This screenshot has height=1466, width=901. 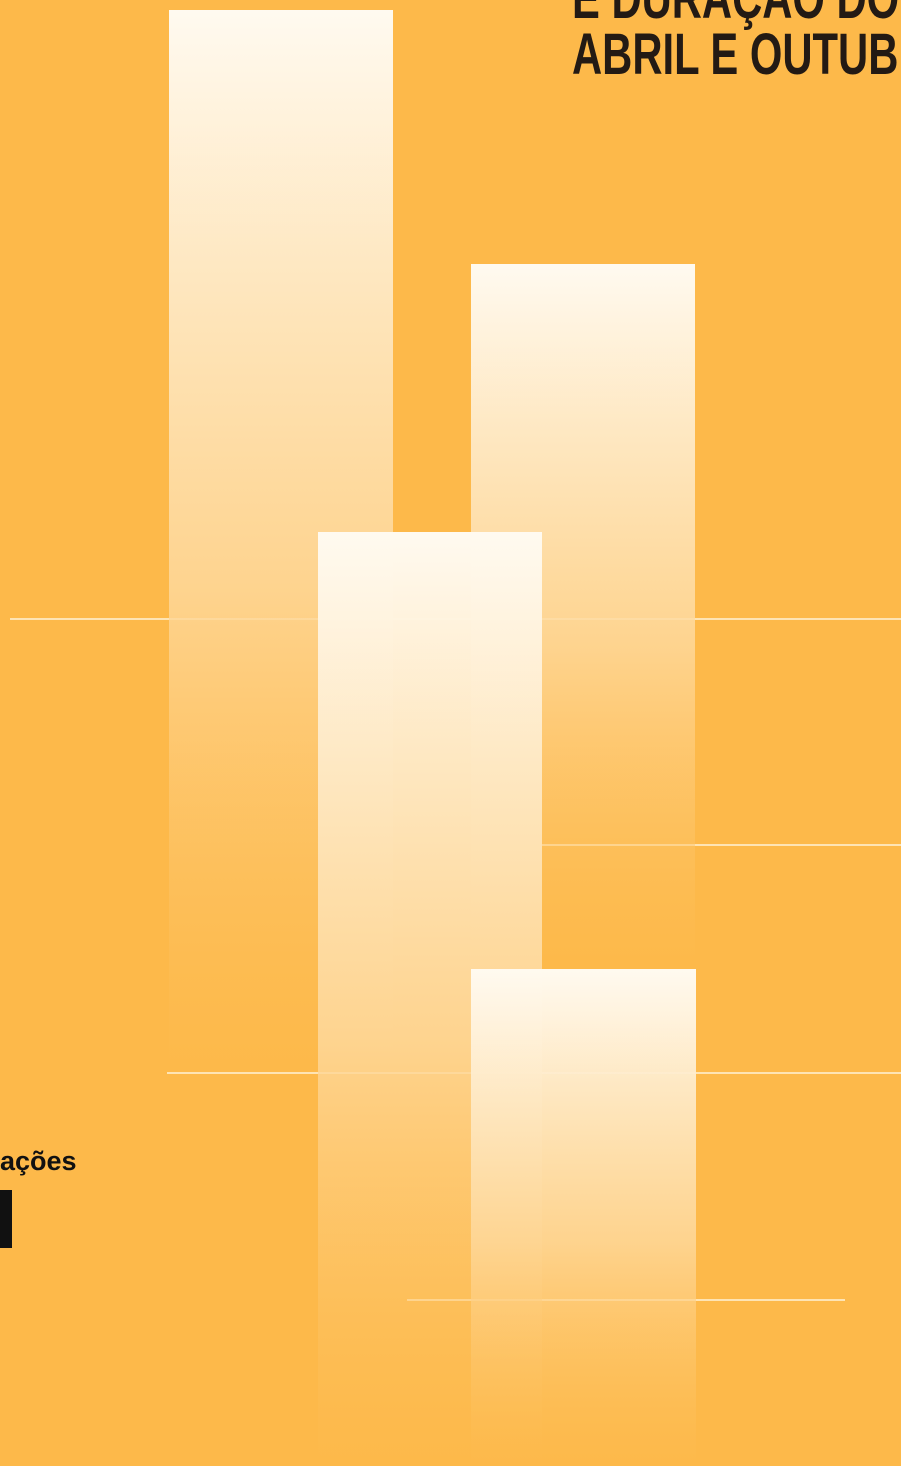 What do you see at coordinates (735, 14) in the screenshot?
I see `title-line: E DURAÇÃO DO` at bounding box center [735, 14].